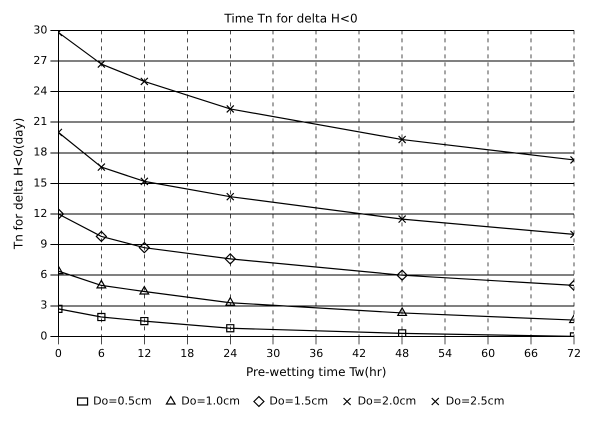 Image resolution: width=596 pixels, height=425 pixels. What do you see at coordinates (359, 353) in the screenshot?
I see `x-tick-label: 42` at bounding box center [359, 353].